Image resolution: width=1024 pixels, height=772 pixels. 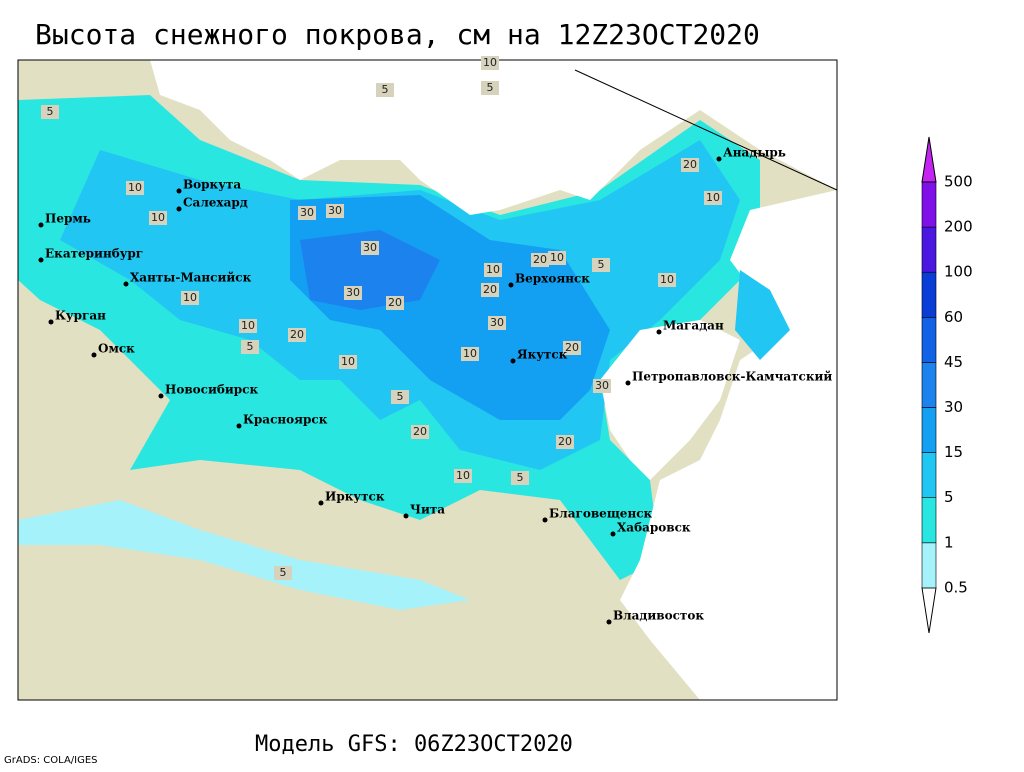 I want to click on okhotsk-sea, so click(x=670, y=400).